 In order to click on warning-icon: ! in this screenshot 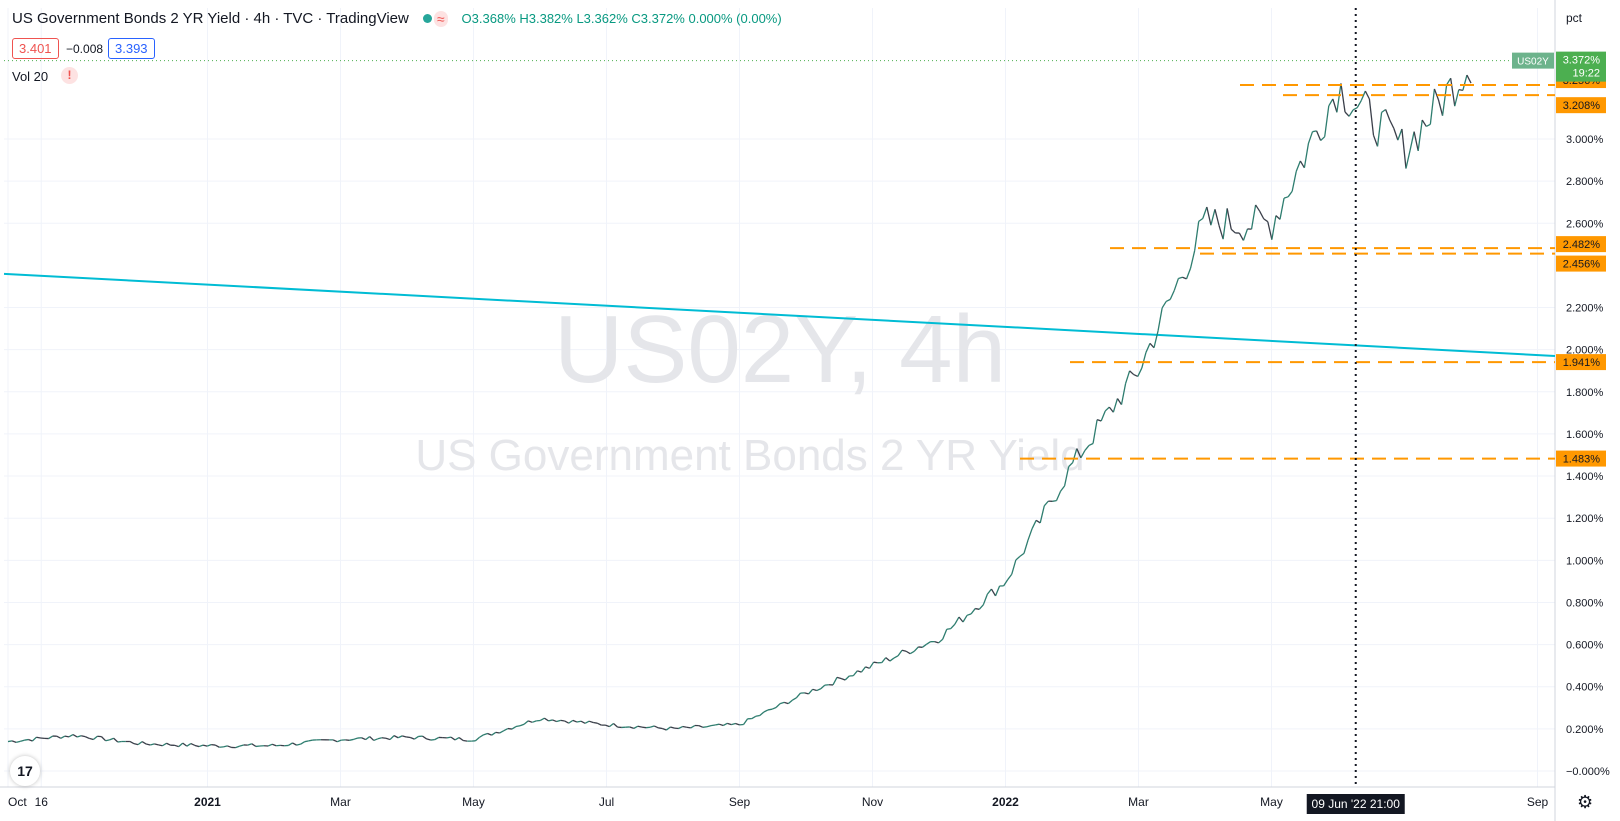, I will do `click(69, 75)`.